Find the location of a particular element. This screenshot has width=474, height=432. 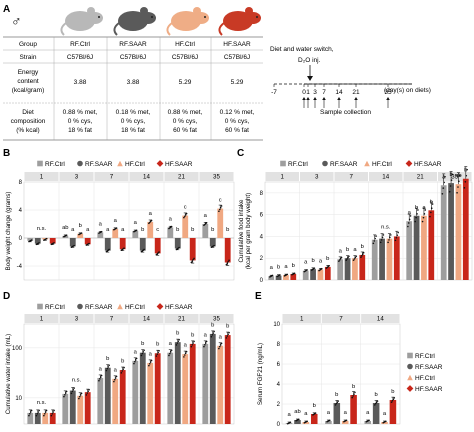

facet-label: 21 is located at coordinates (420, 177).